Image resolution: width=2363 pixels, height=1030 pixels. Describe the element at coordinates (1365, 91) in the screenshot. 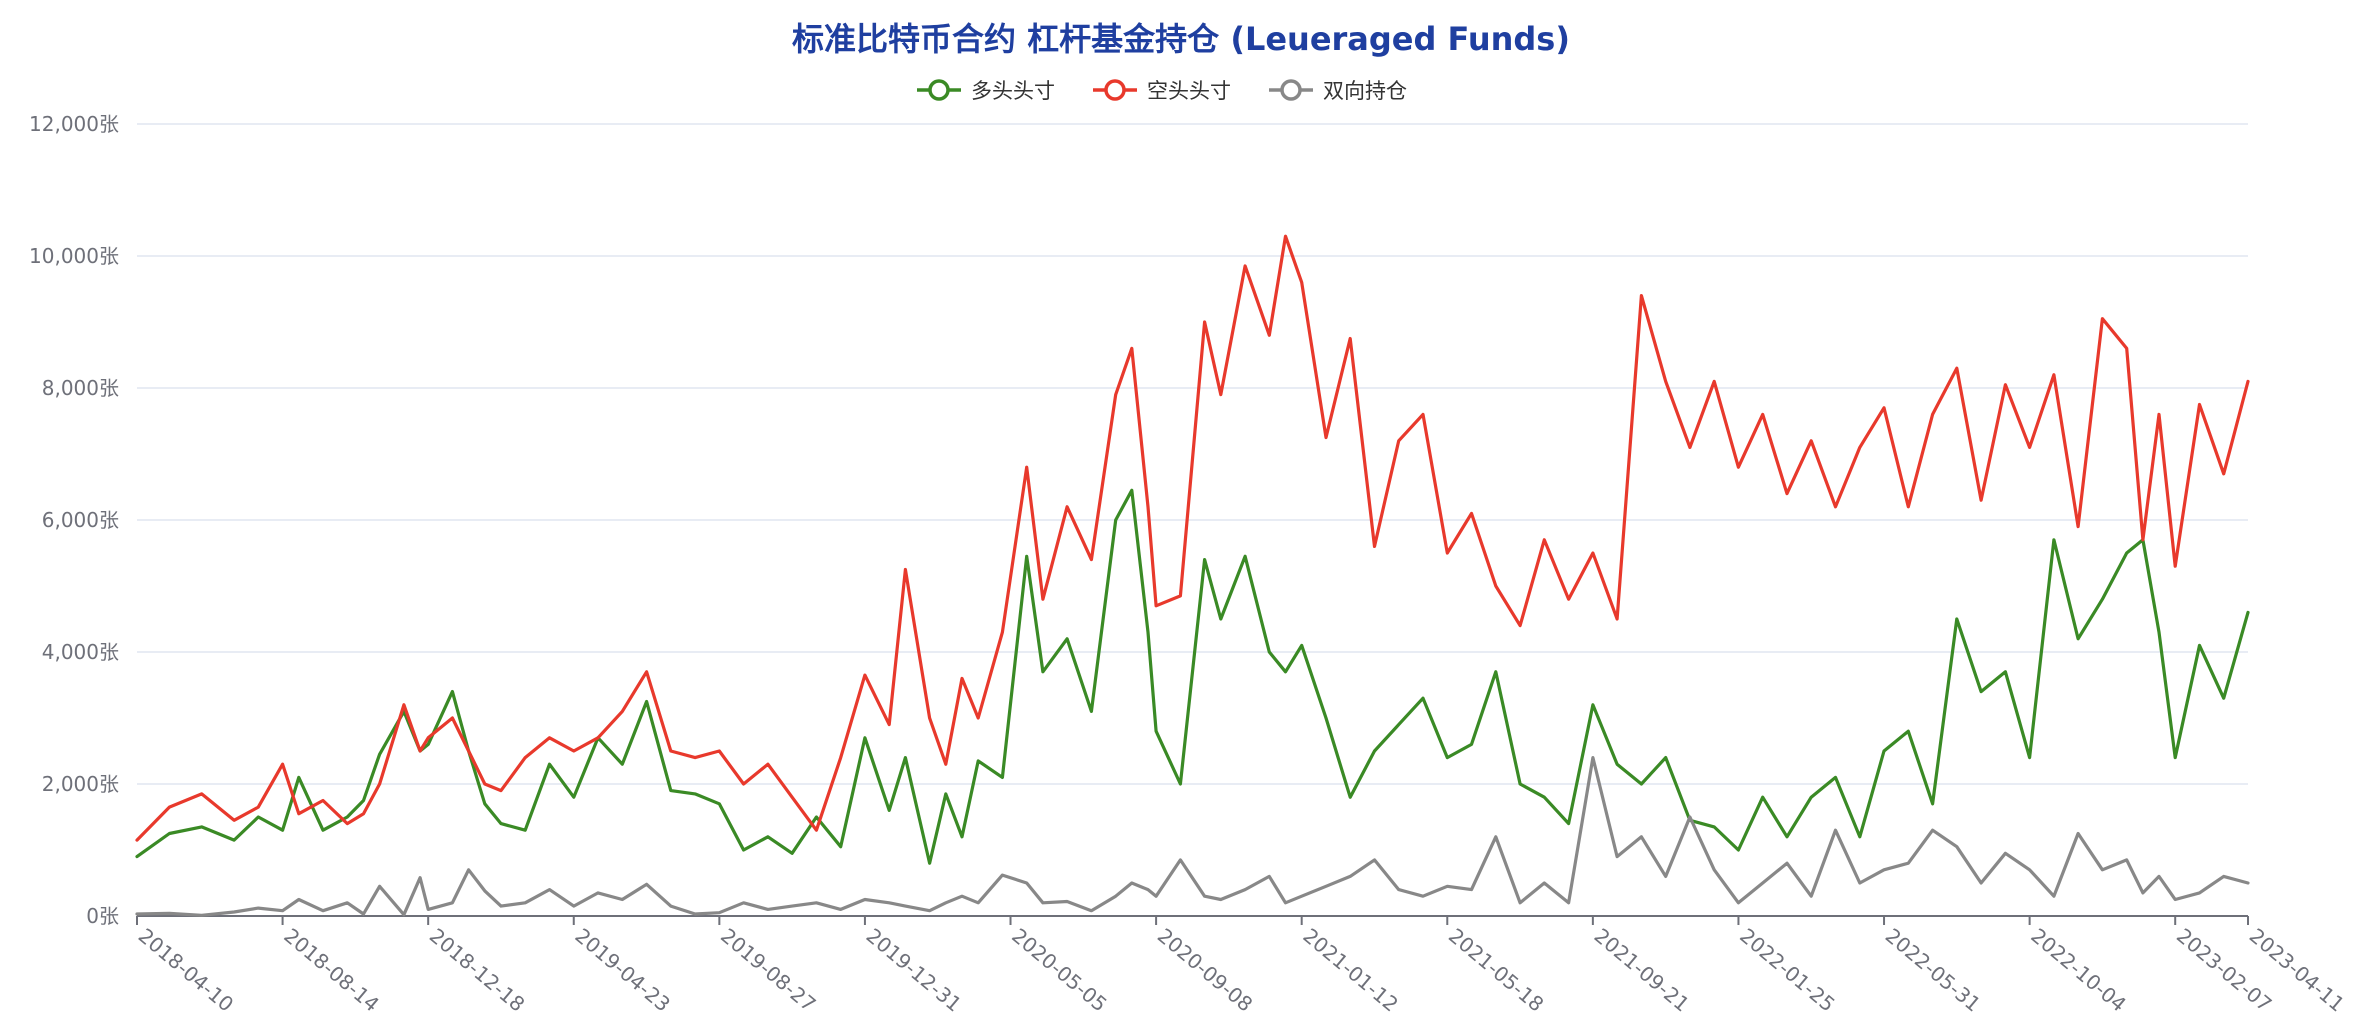

I see `legend-label: 双向持仓` at that location.